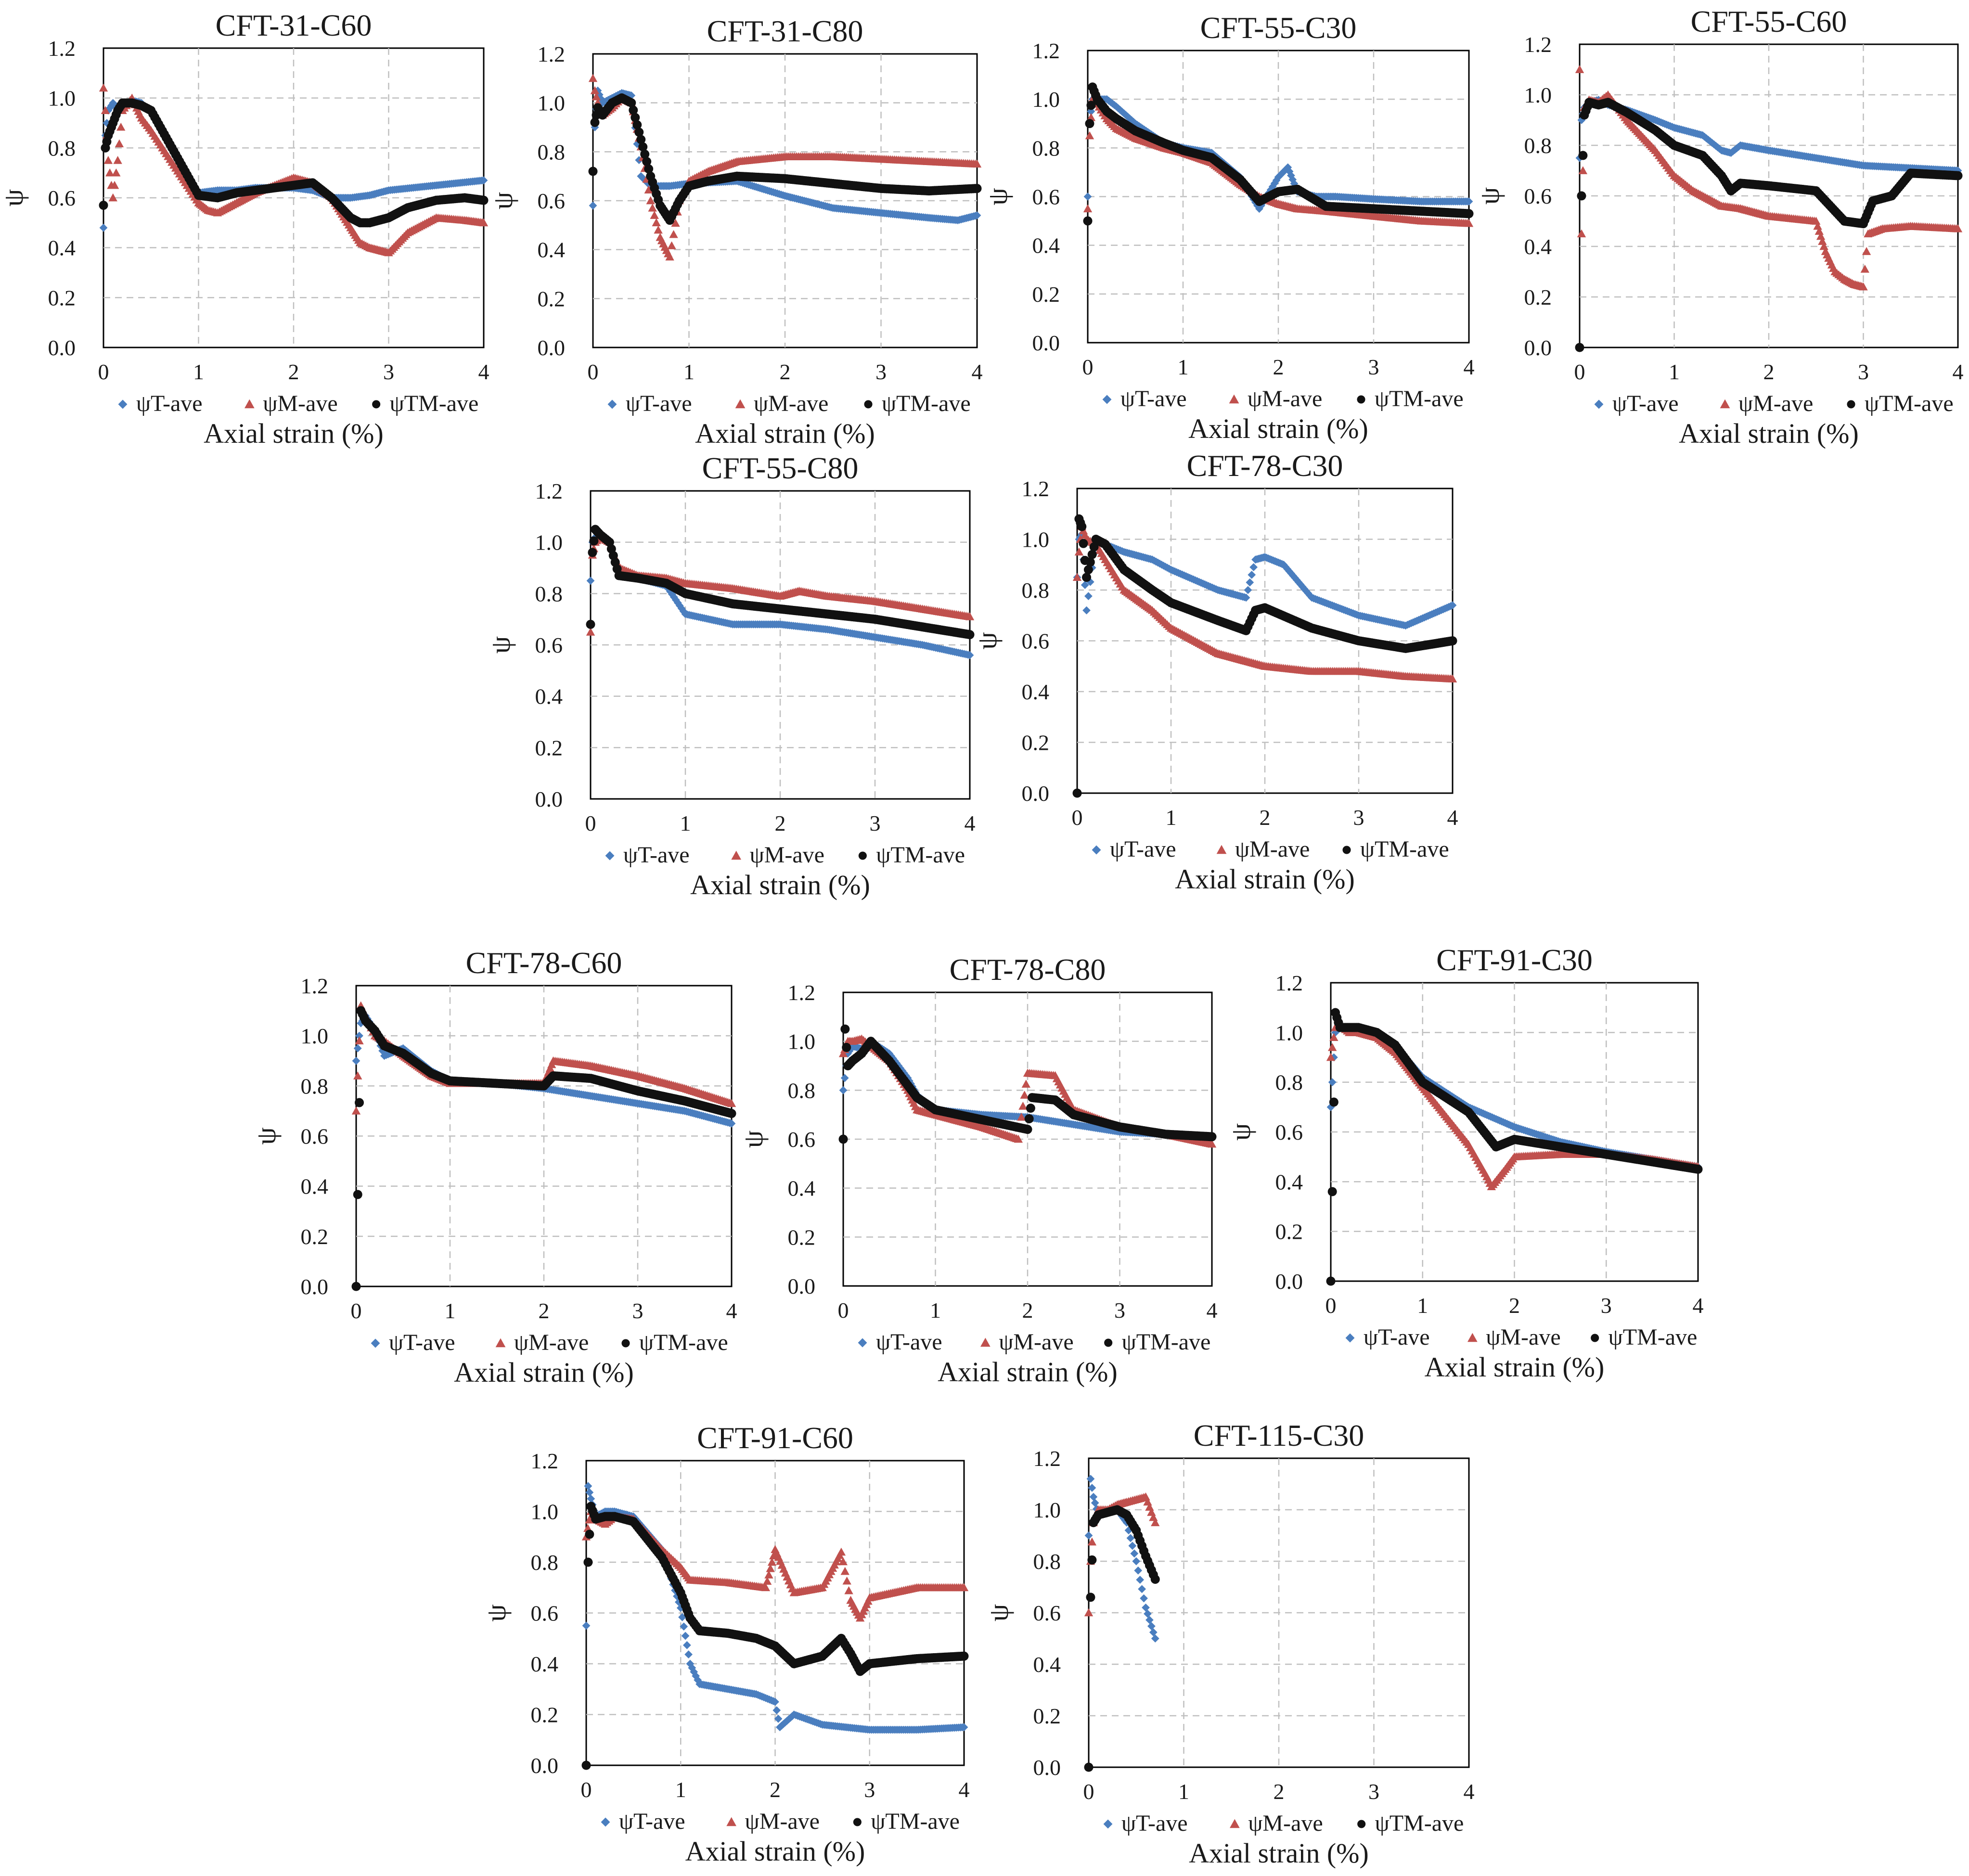  What do you see at coordinates (1036, 793) in the screenshot?
I see `y-tick-label: 0.0` at bounding box center [1036, 793].